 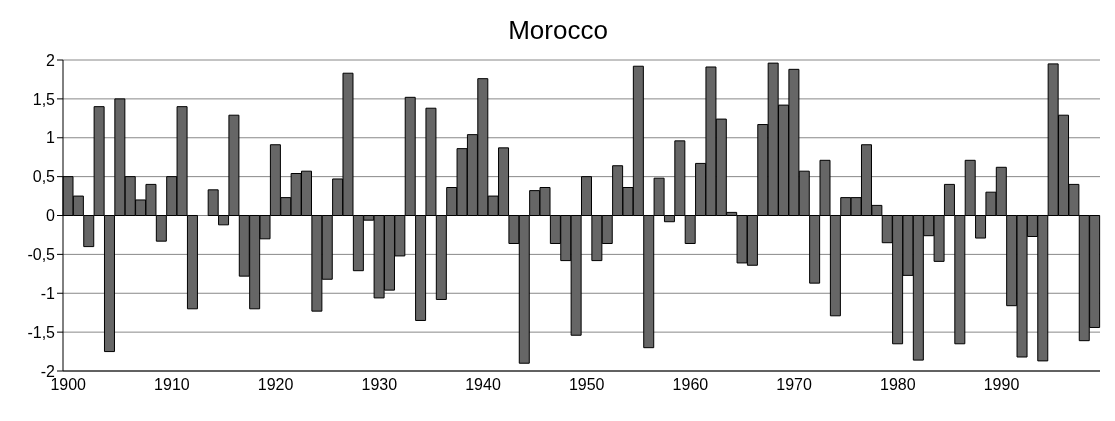 What do you see at coordinates (897, 385) in the screenshot?
I see `x-tick-label: 1980` at bounding box center [897, 385].